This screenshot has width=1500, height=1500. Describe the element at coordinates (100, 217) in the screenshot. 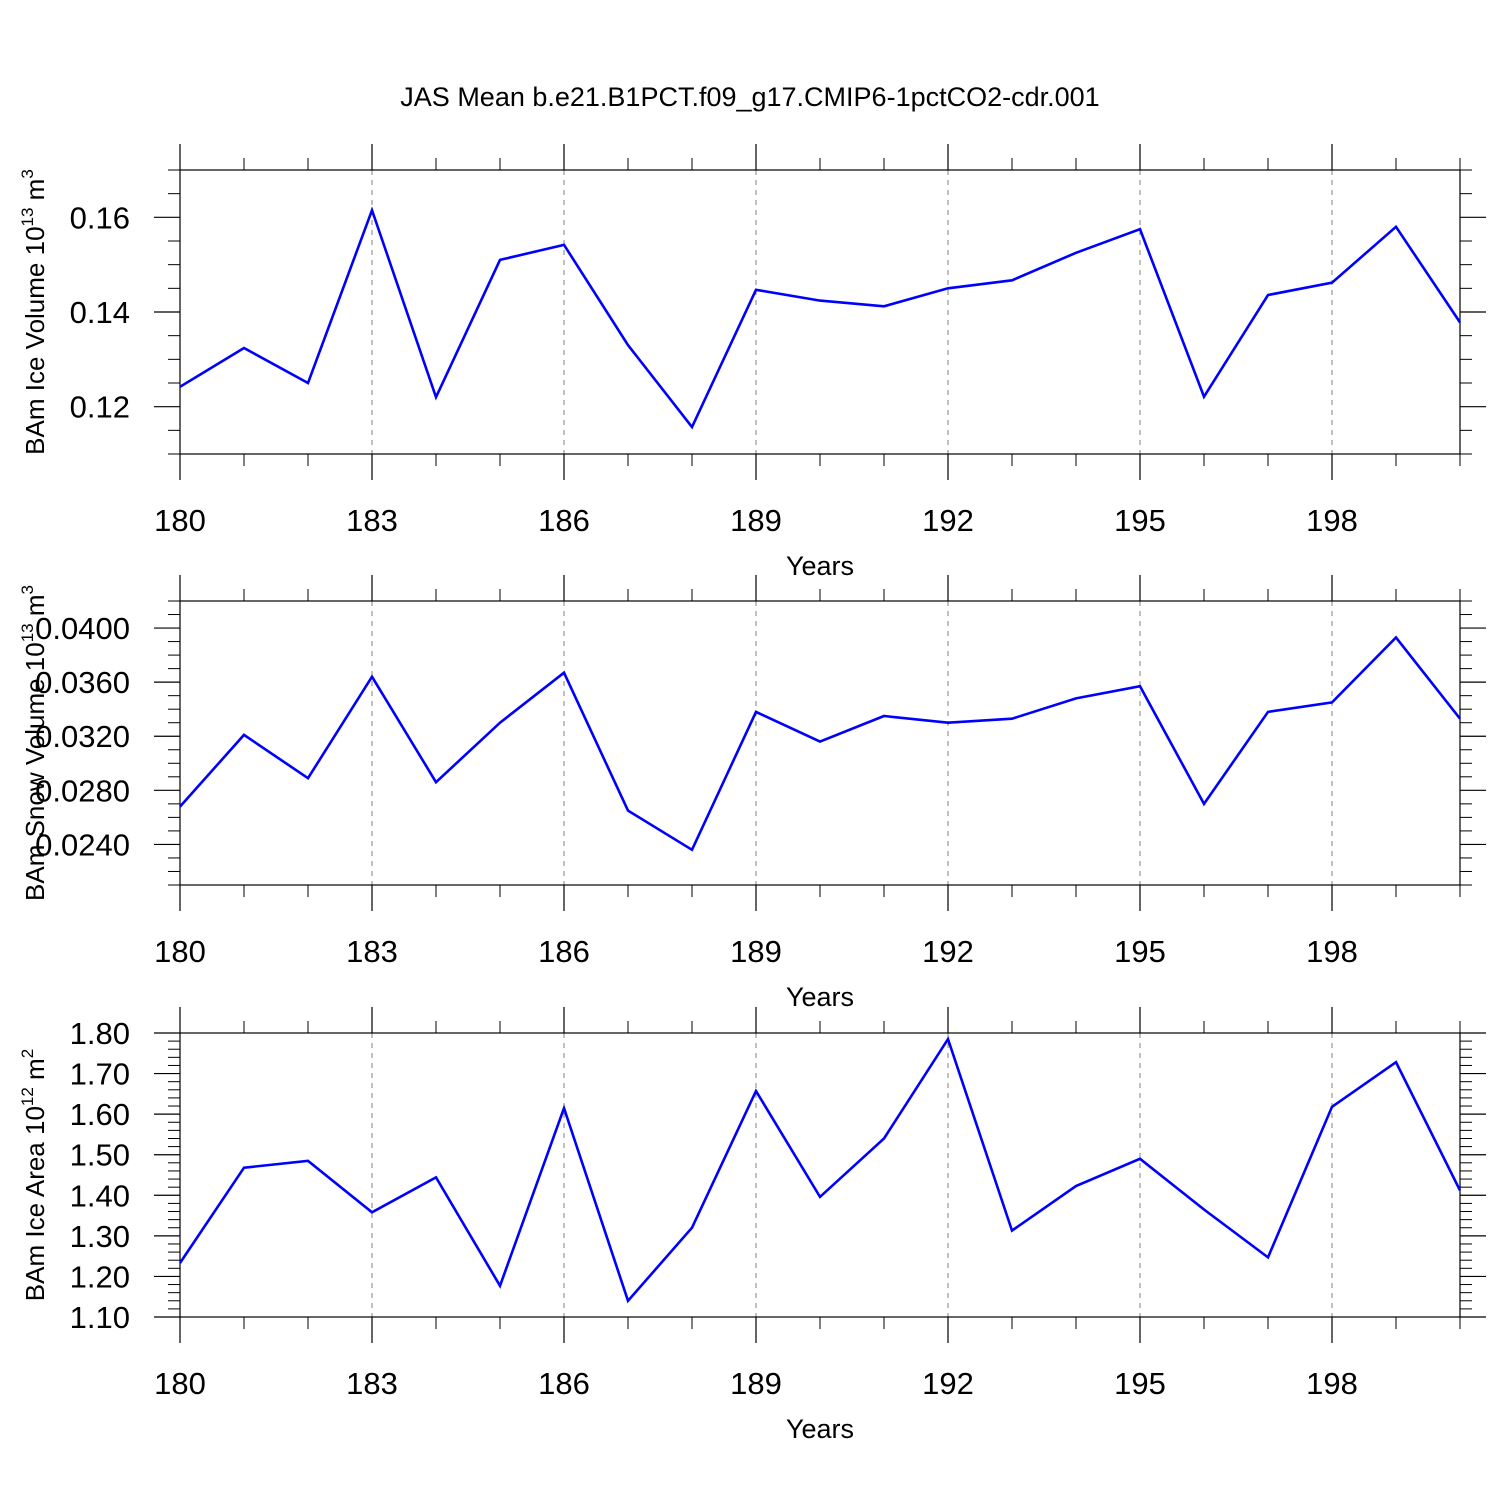

I see `y-tick-label: 0.16` at that location.